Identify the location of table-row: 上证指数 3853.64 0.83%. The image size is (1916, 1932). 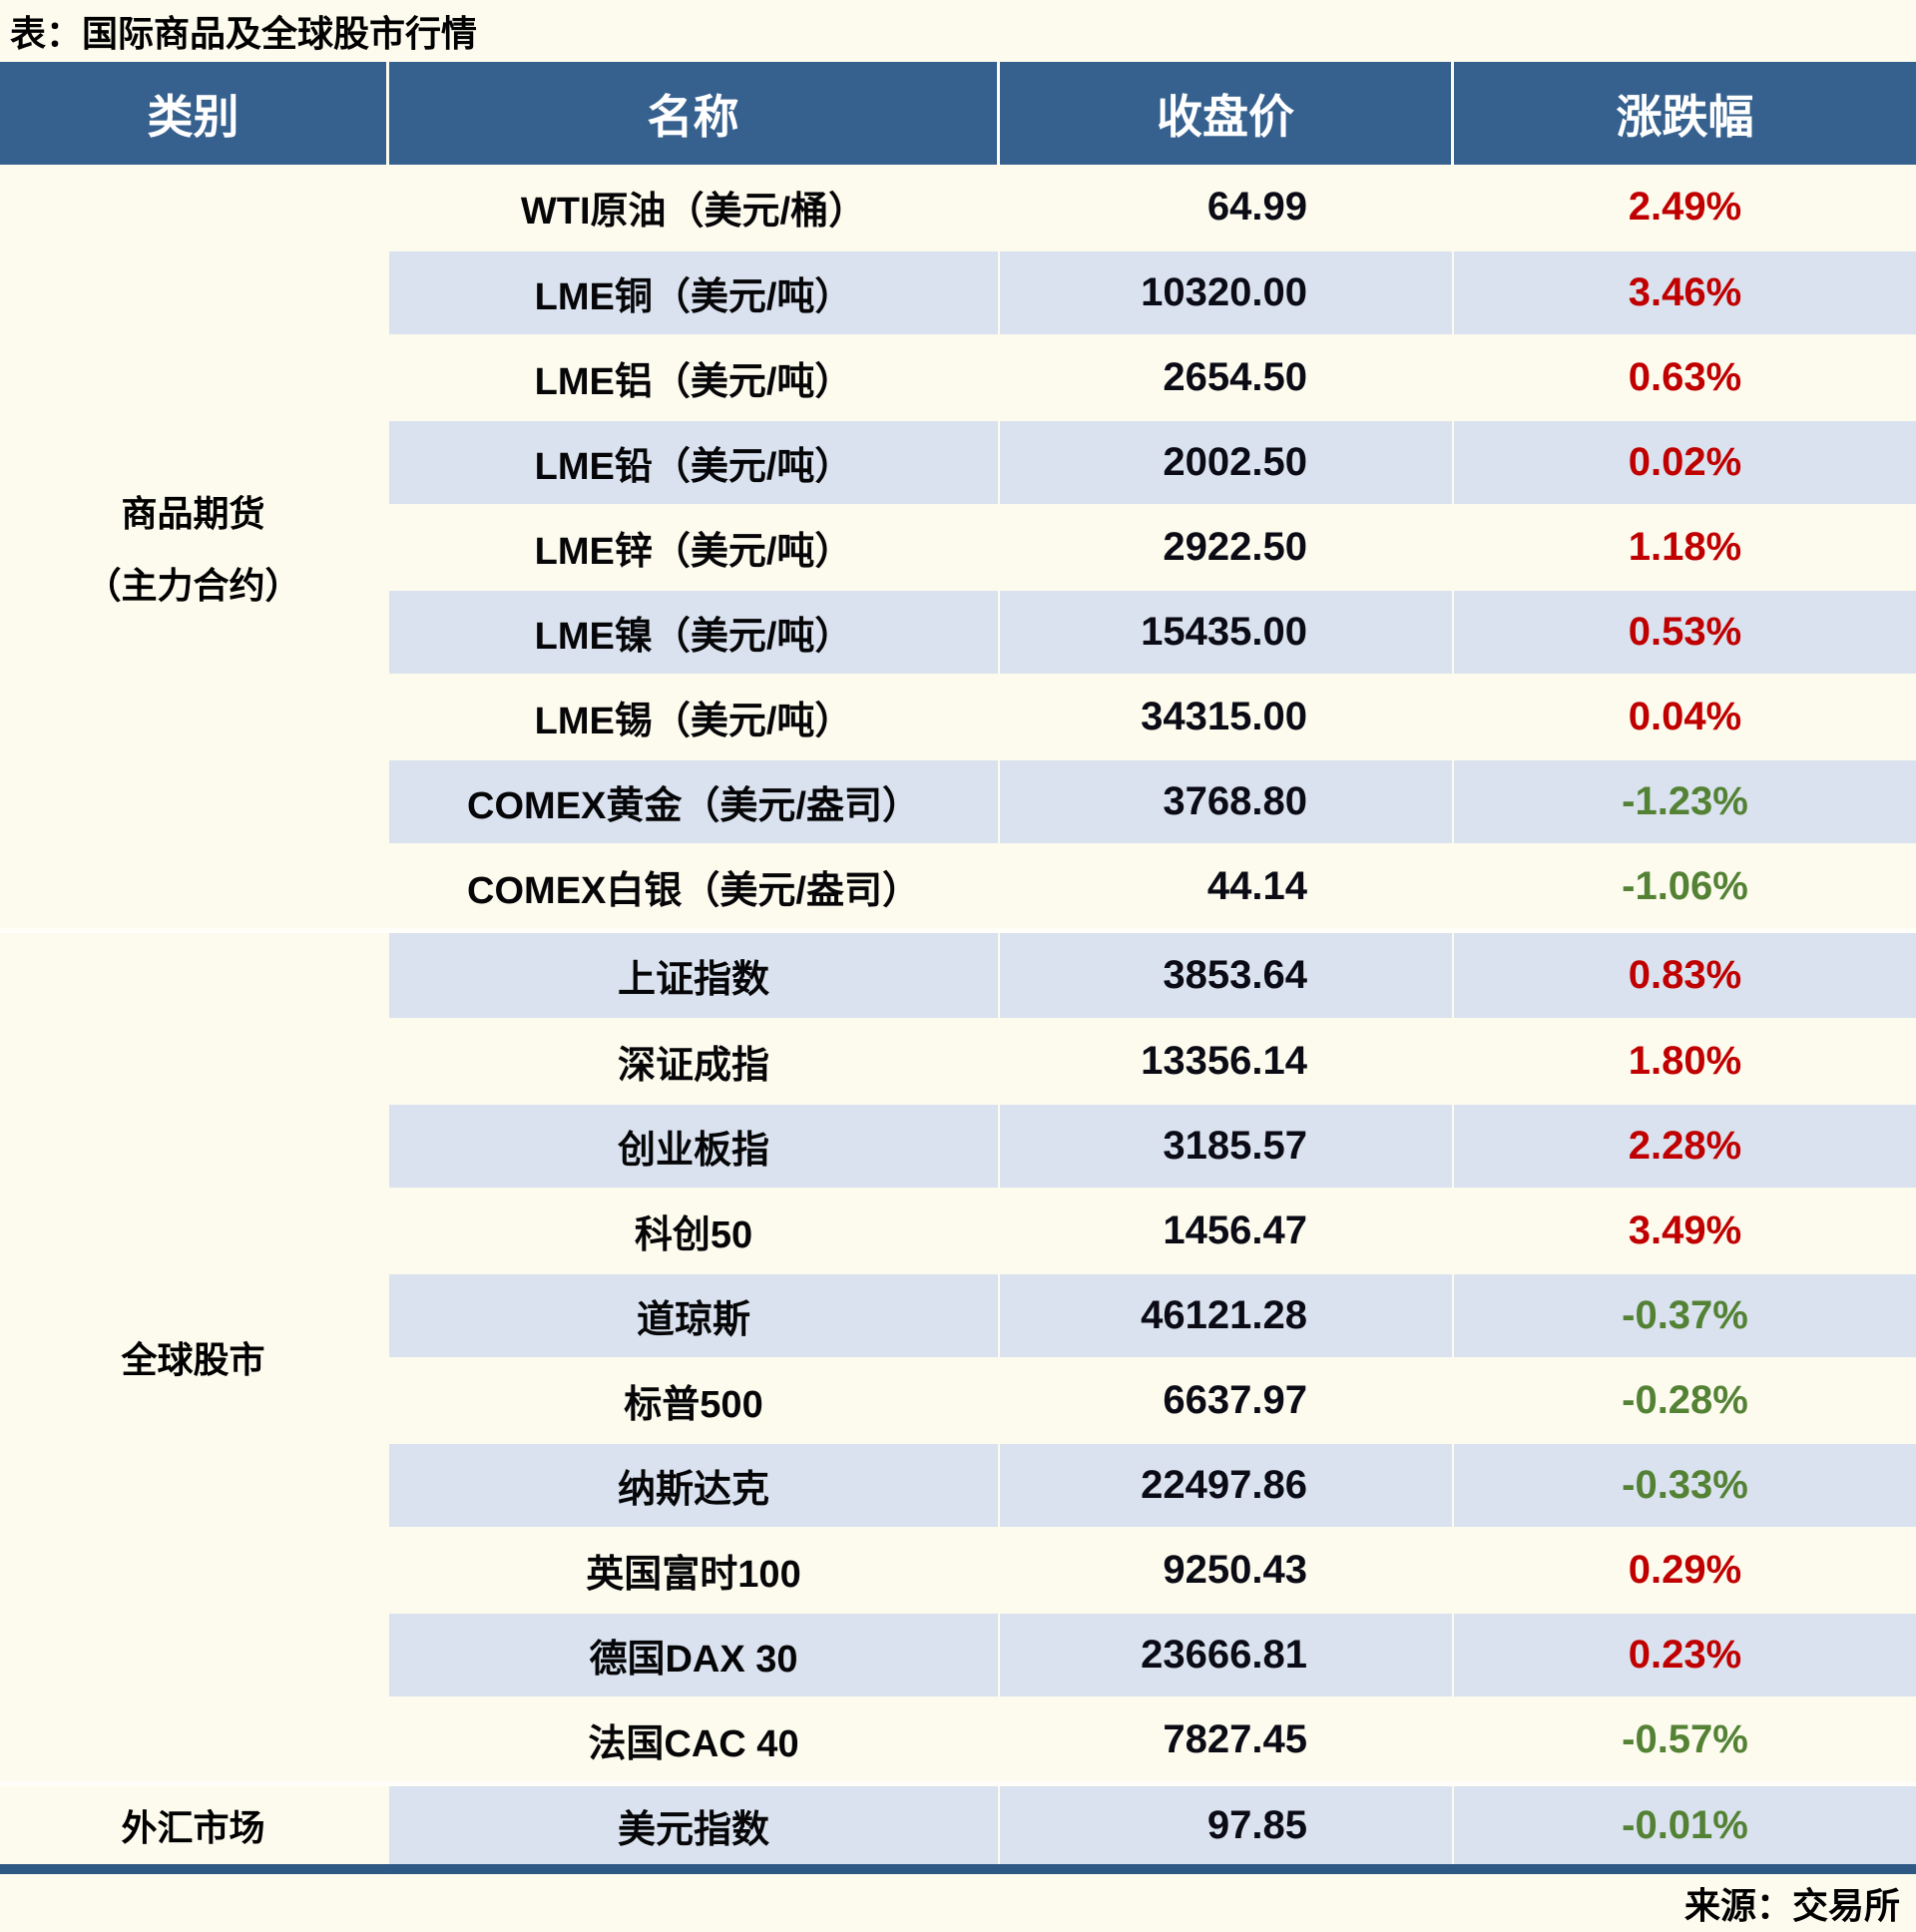
(1152, 975).